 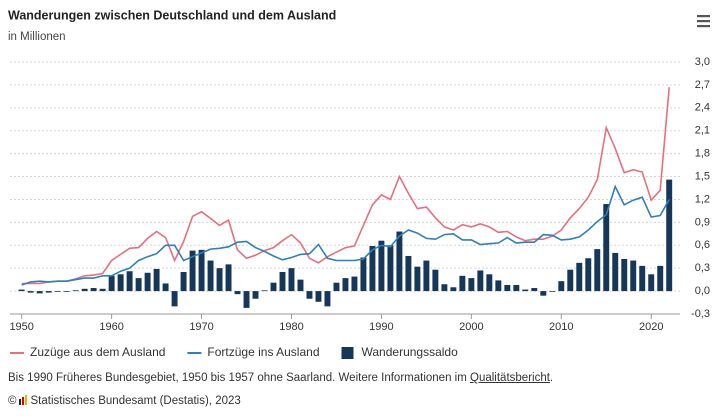 I want to click on source-text: Statistisches Bundesamt (Destatis), 2023, so click(x=135, y=401).